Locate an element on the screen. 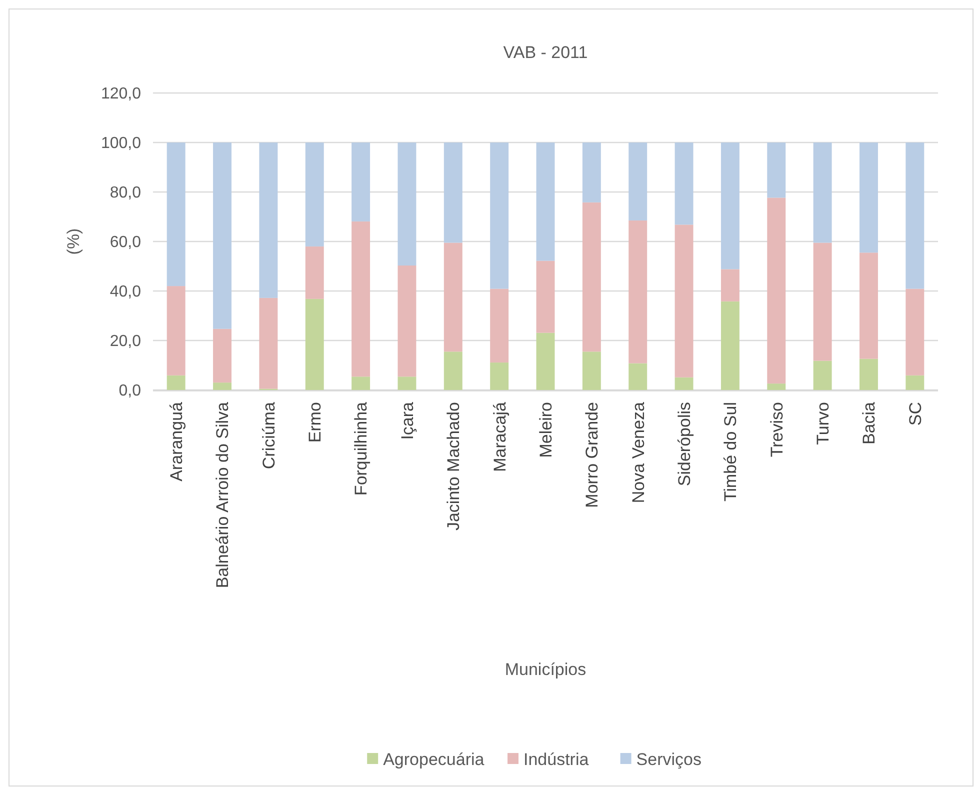 The image size is (974, 787). y-tick-label: 100,0 is located at coordinates (121, 143).